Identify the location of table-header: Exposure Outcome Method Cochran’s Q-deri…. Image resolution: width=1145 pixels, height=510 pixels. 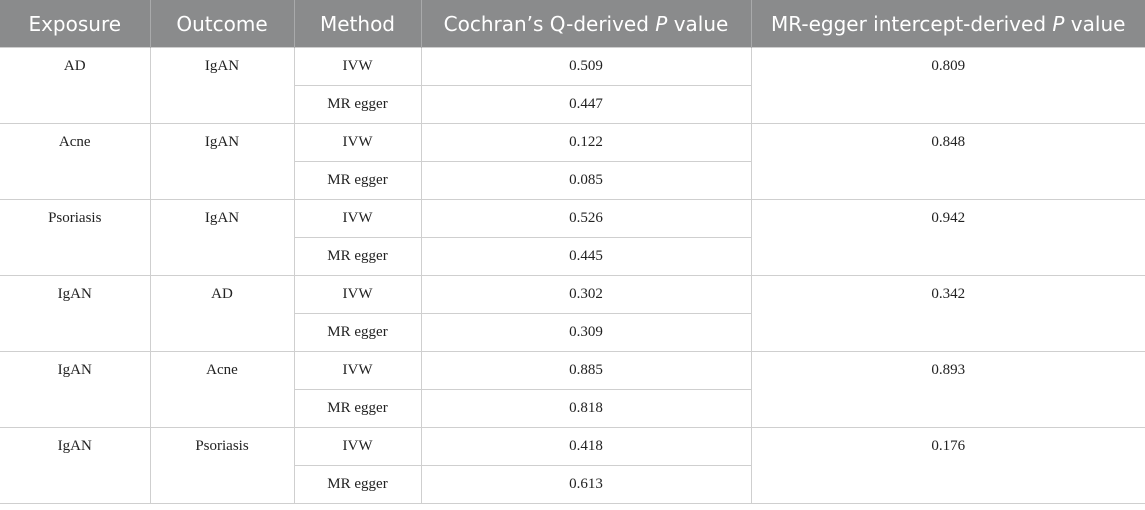
(572, 24).